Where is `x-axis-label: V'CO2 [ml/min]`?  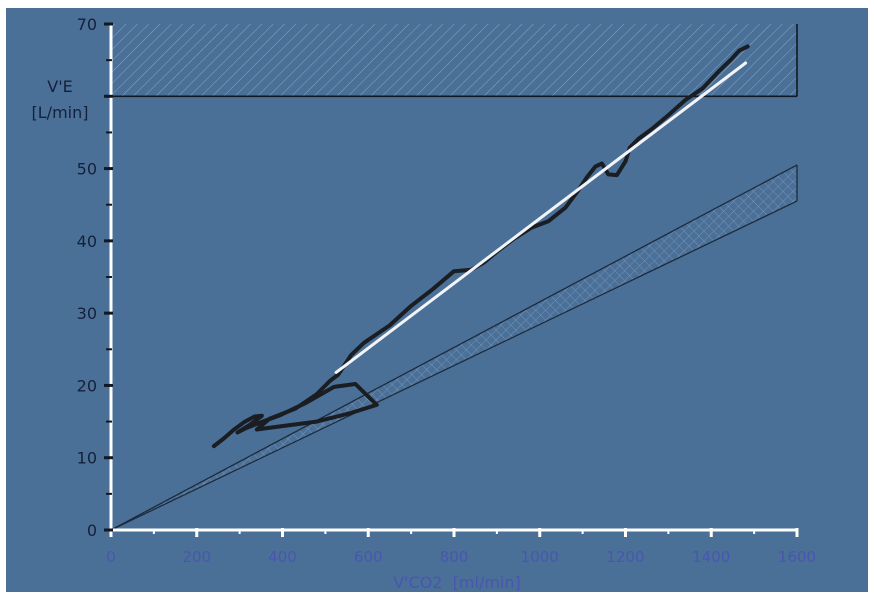
x-axis-label: V'CO2 [ml/min] is located at coordinates (457, 582).